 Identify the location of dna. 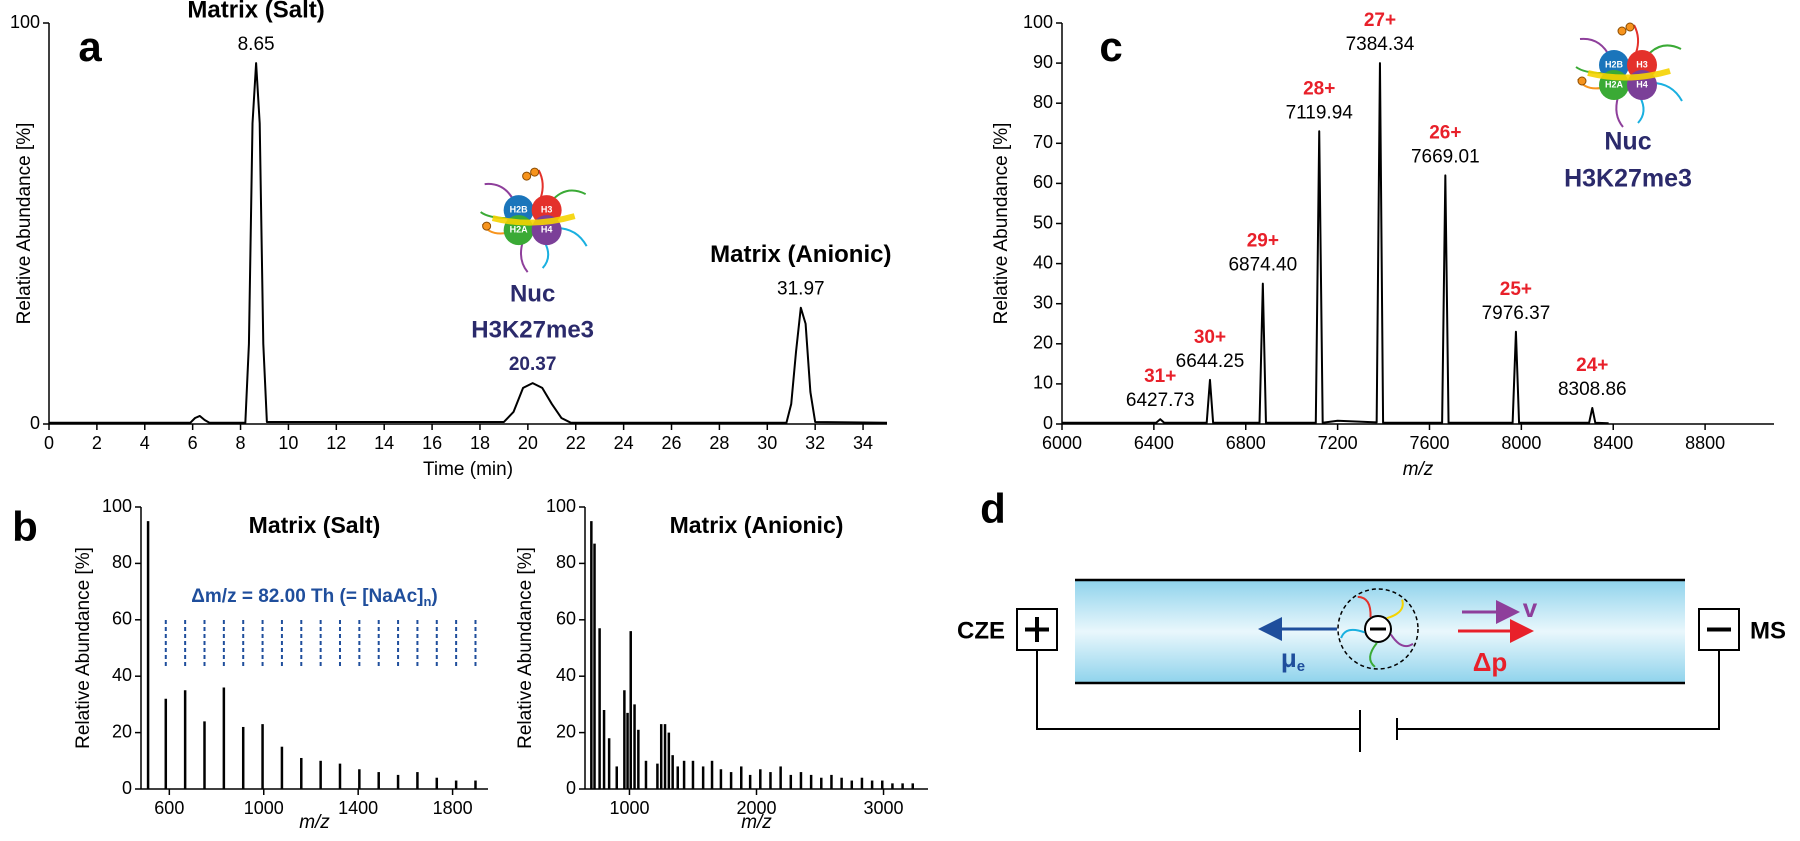
(533, 219).